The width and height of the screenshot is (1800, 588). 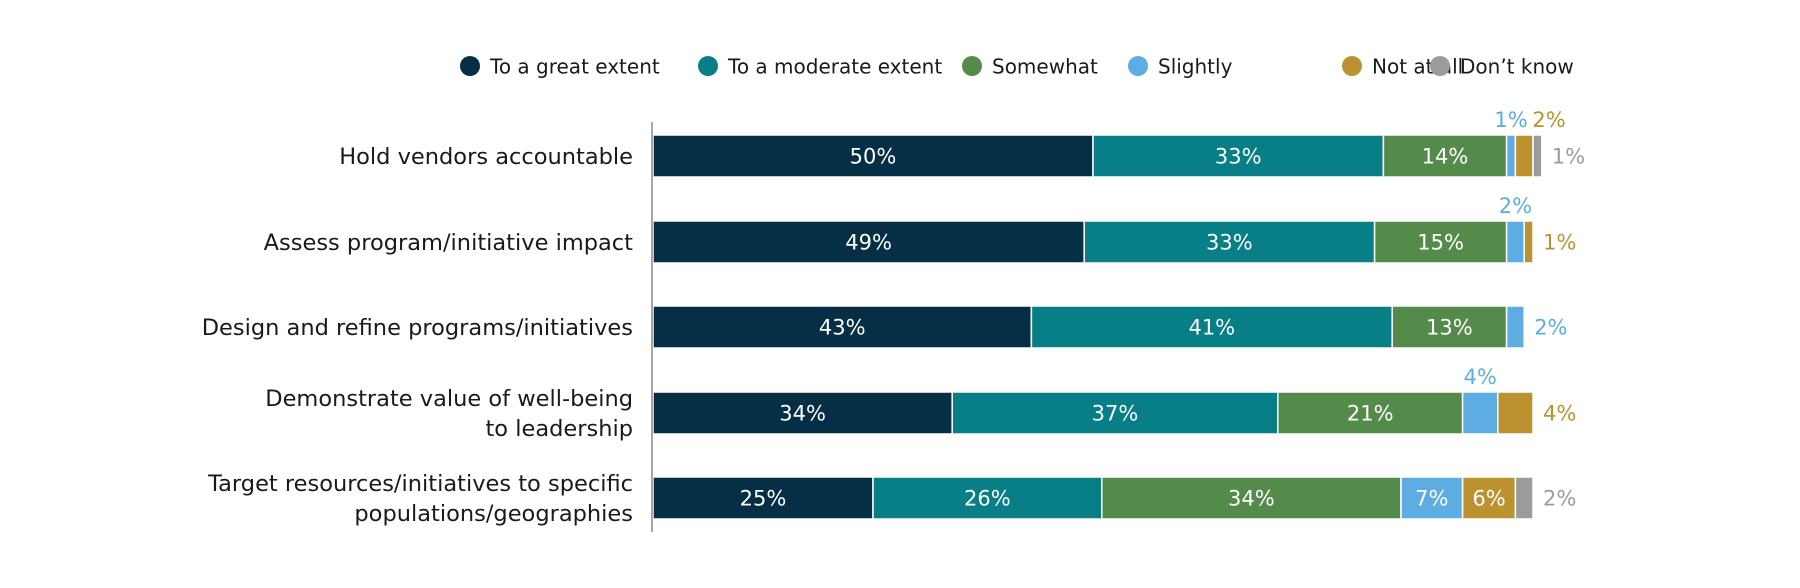 I want to click on legend-label: To a great extent, so click(x=574, y=67).